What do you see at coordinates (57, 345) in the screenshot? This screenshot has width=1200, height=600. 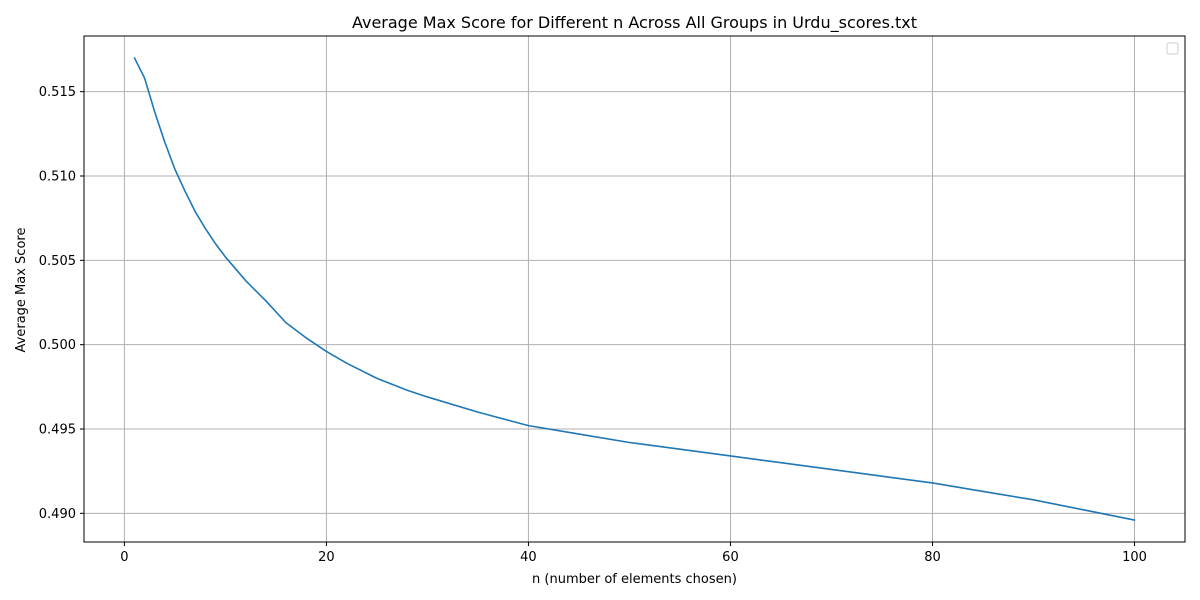 I see `y-tick-label: 0.500` at bounding box center [57, 345].